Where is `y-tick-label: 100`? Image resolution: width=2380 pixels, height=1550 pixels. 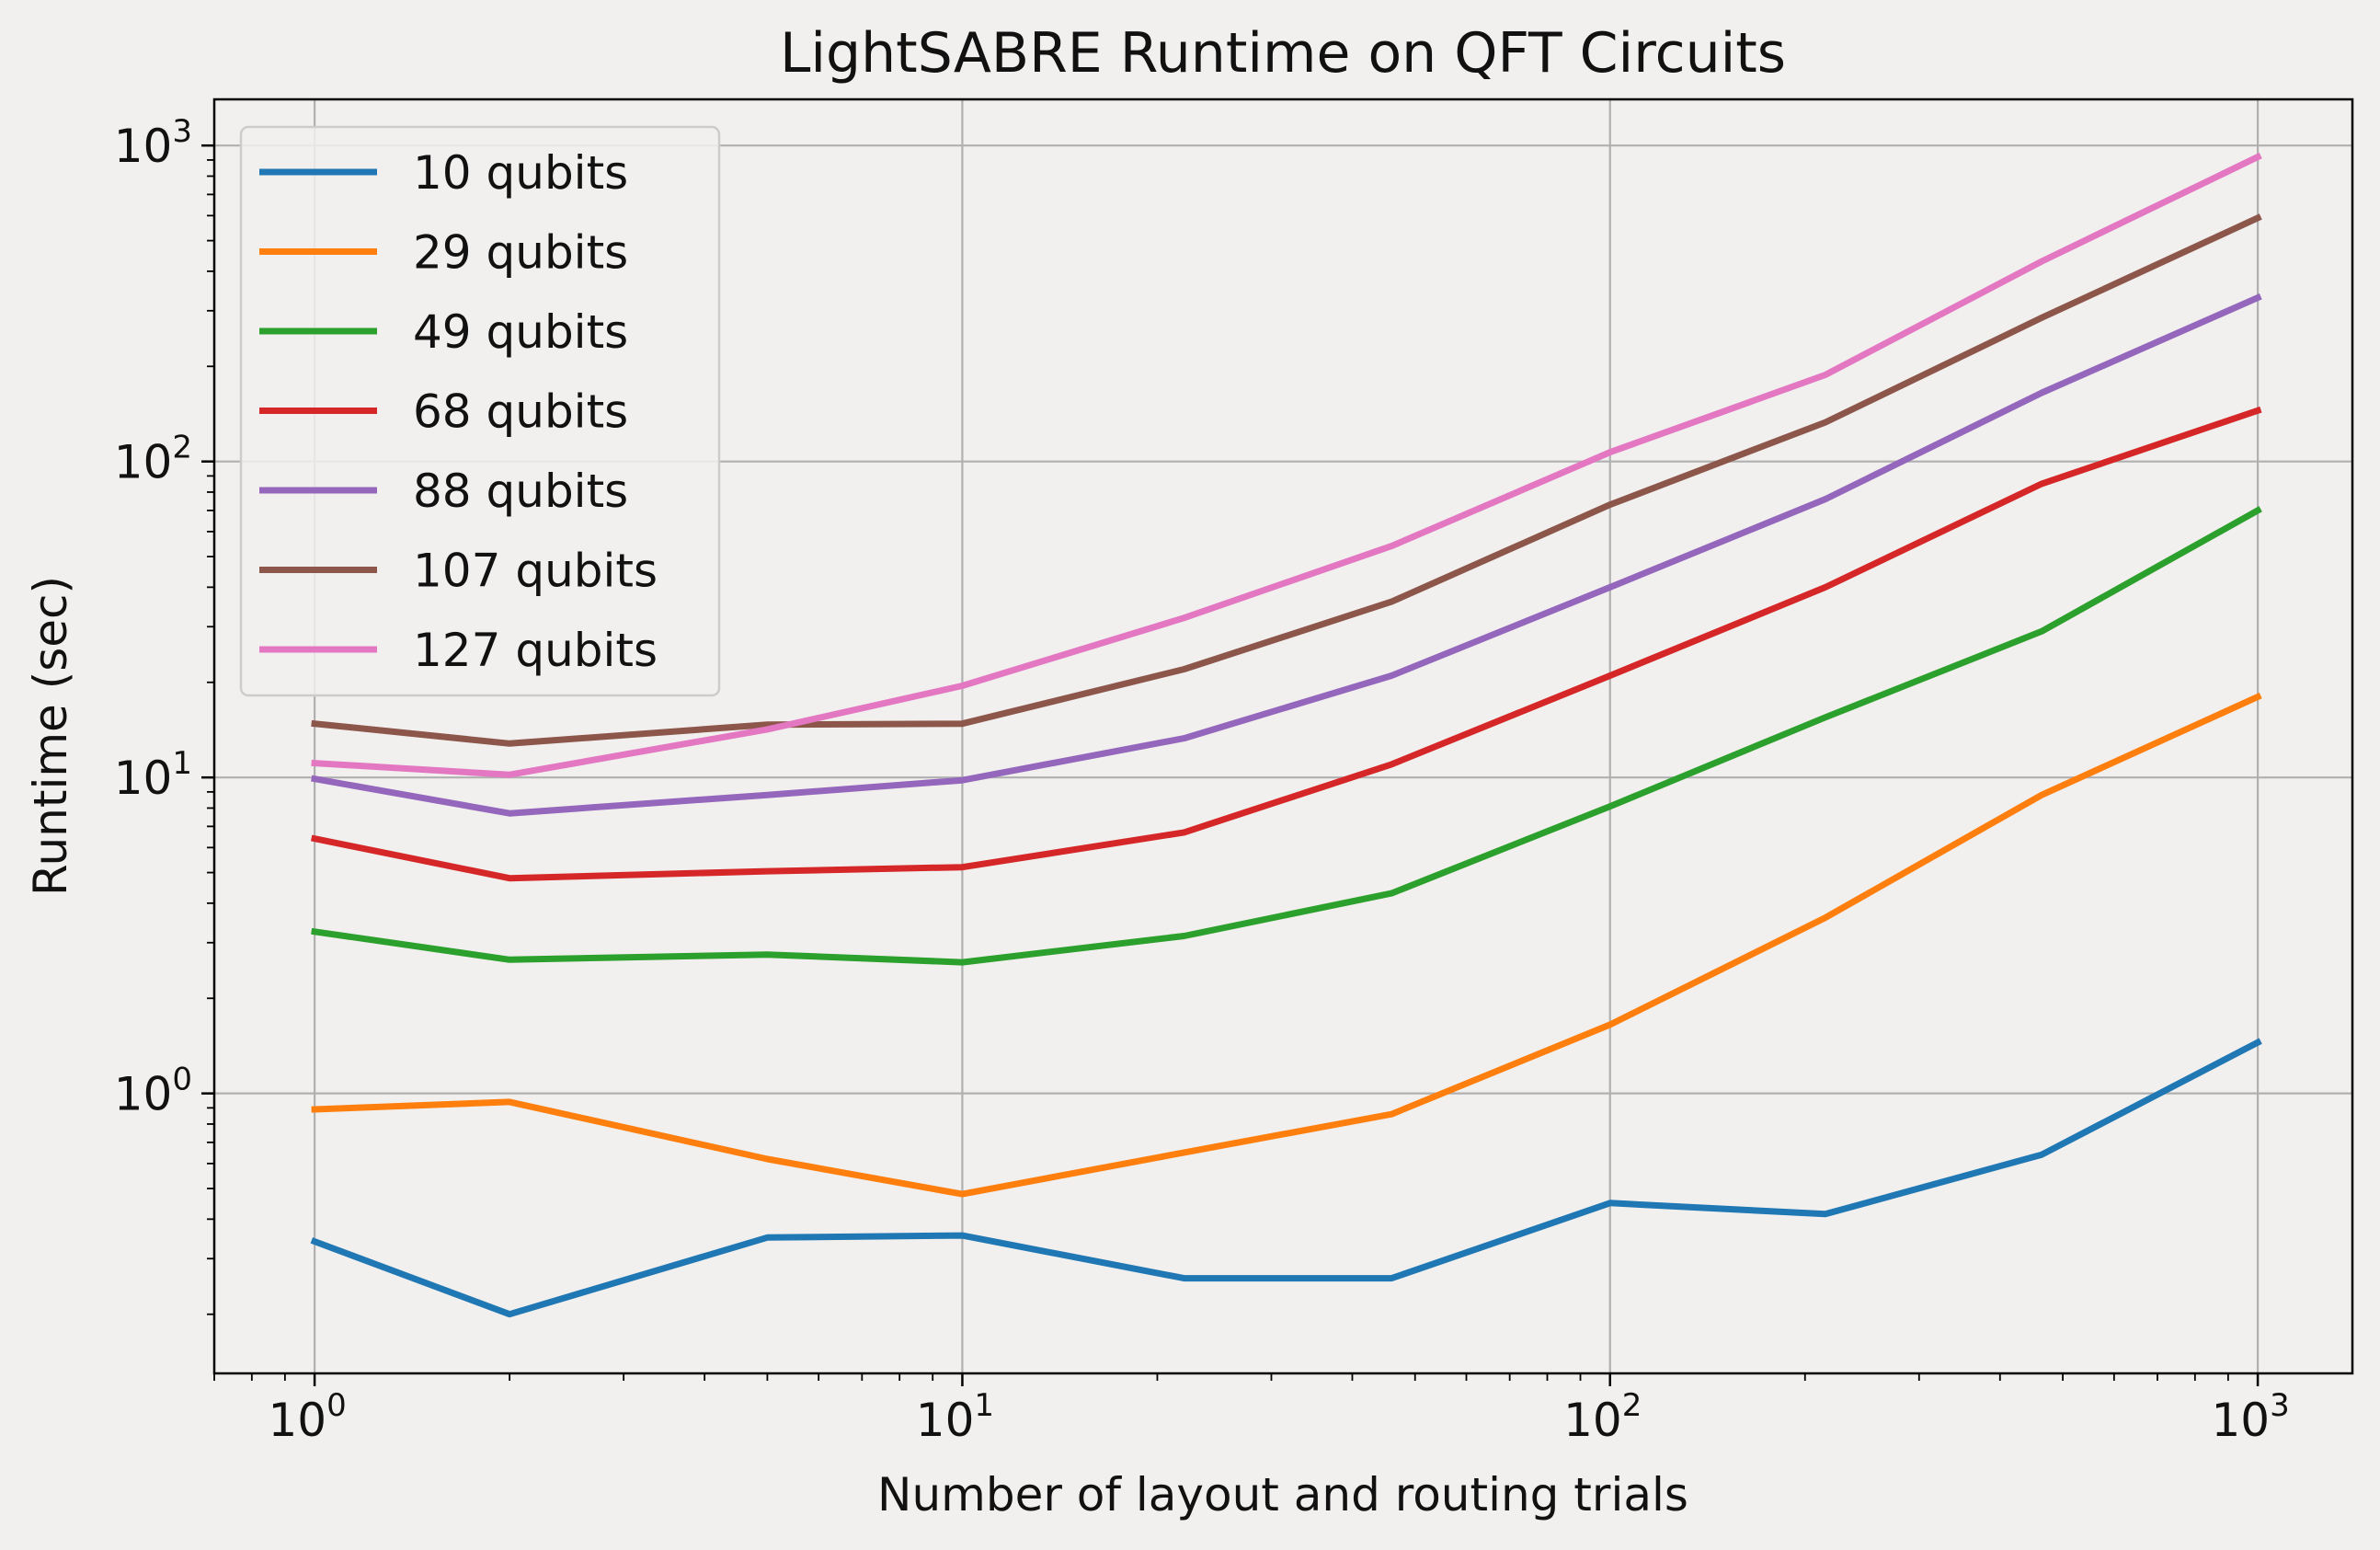
y-tick-label: 100 is located at coordinates (153, 1092).